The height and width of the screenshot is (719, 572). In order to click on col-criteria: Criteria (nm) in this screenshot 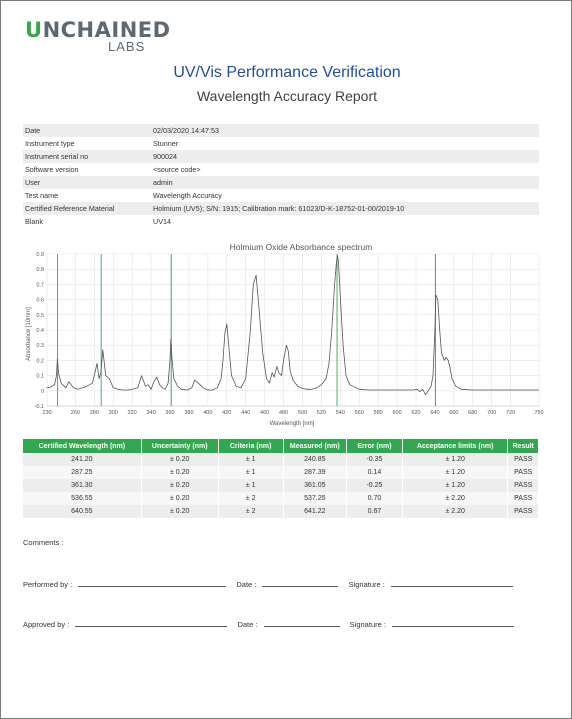, I will do `click(251, 446)`.